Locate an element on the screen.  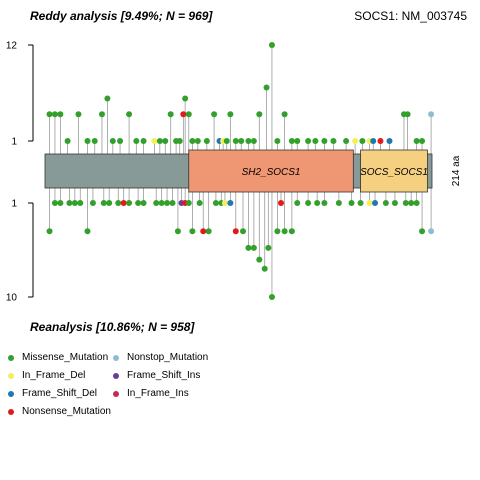
legend-label: Nonstop_Mutation is located at coordinates (168, 357).